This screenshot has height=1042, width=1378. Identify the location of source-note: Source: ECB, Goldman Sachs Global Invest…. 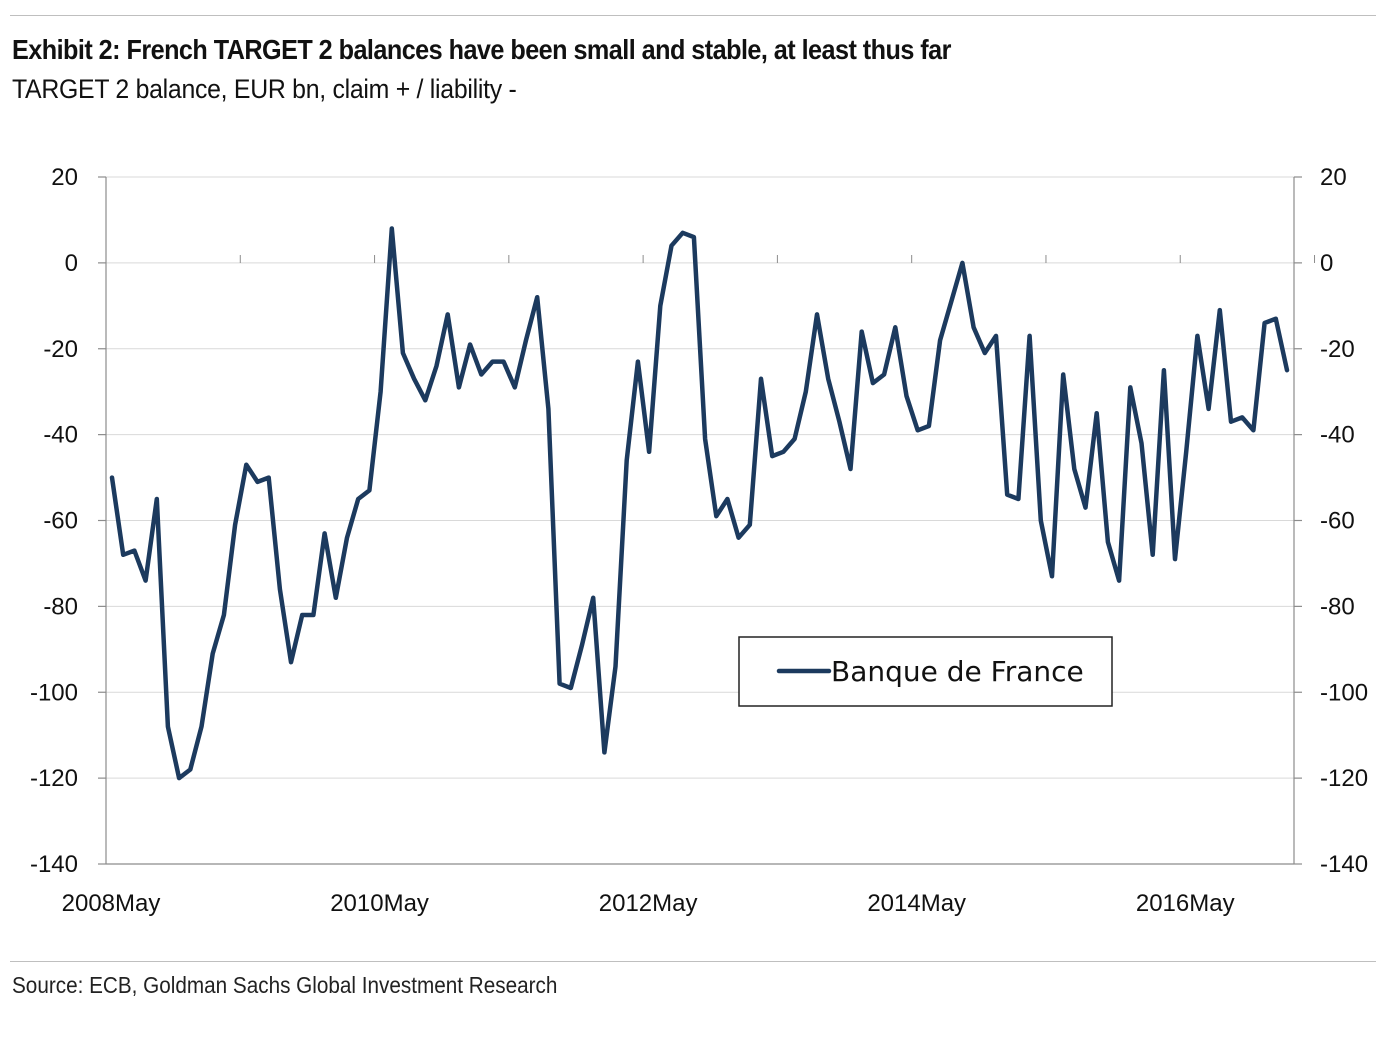
(285, 985).